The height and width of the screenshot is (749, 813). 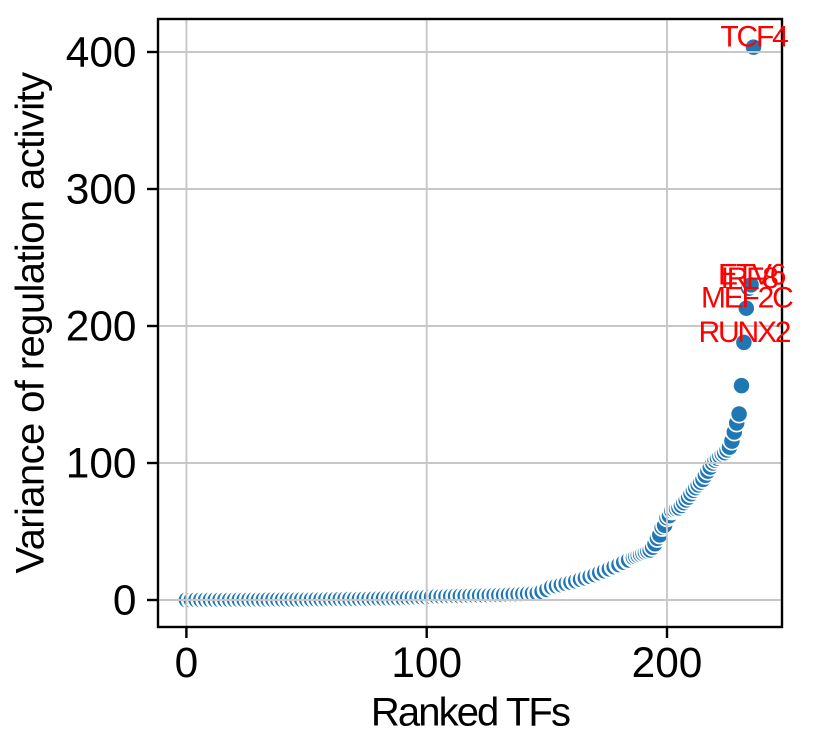 I want to click on svg-text:Variance of regulation activit: Variance of regulation activity, so click(x=31, y=323).